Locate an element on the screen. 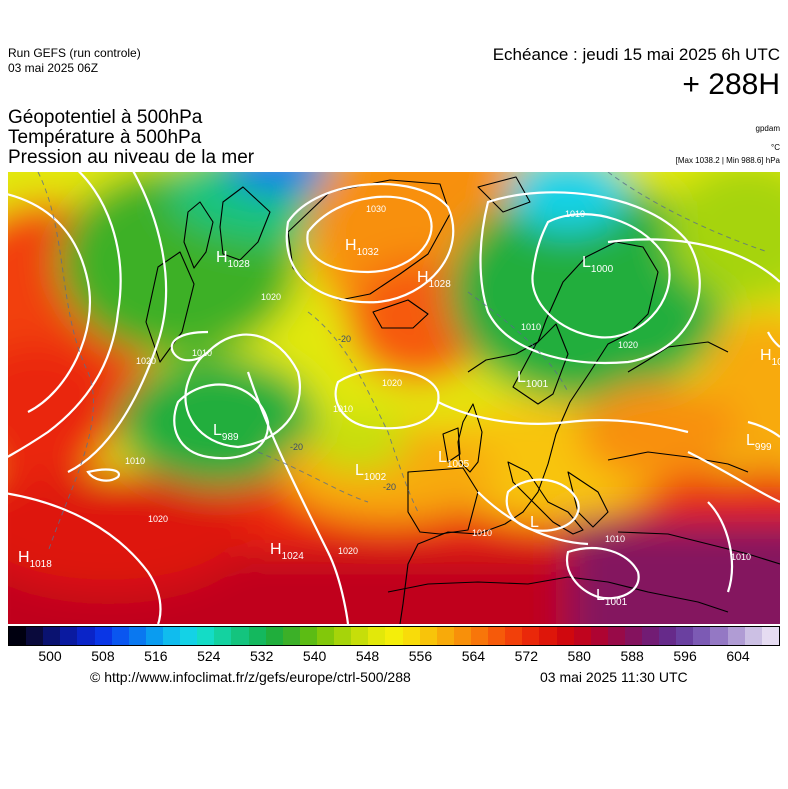 The image size is (788, 789). title-pressure: Pression au niveau de la mer is located at coordinates (131, 157).